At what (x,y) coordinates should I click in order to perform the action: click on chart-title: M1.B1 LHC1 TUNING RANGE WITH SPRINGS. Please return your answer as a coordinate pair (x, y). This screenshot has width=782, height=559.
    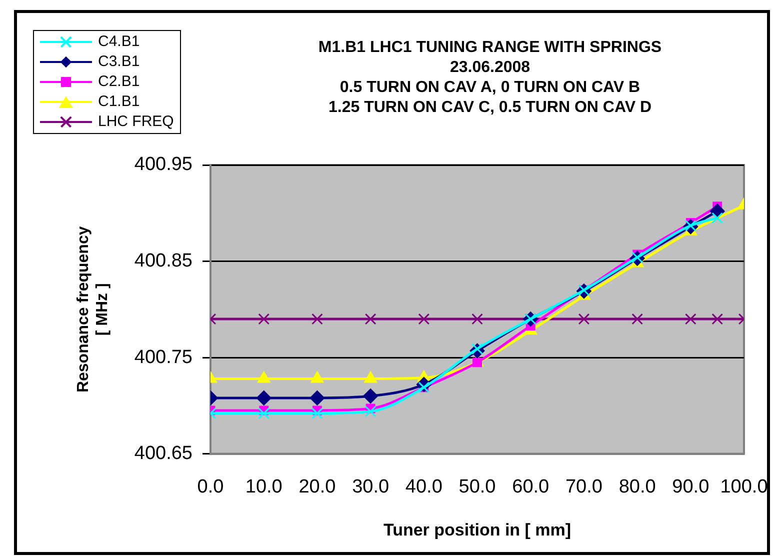
    Looking at the image, I should click on (490, 48).